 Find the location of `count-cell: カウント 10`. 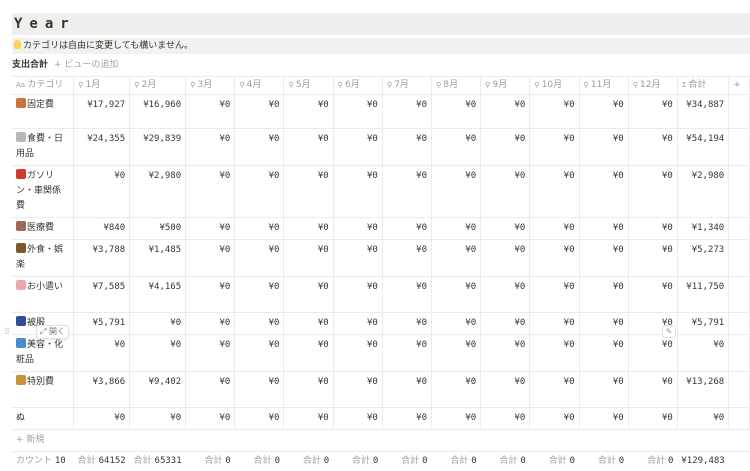

count-cell: カウント 10 is located at coordinates (43, 461).